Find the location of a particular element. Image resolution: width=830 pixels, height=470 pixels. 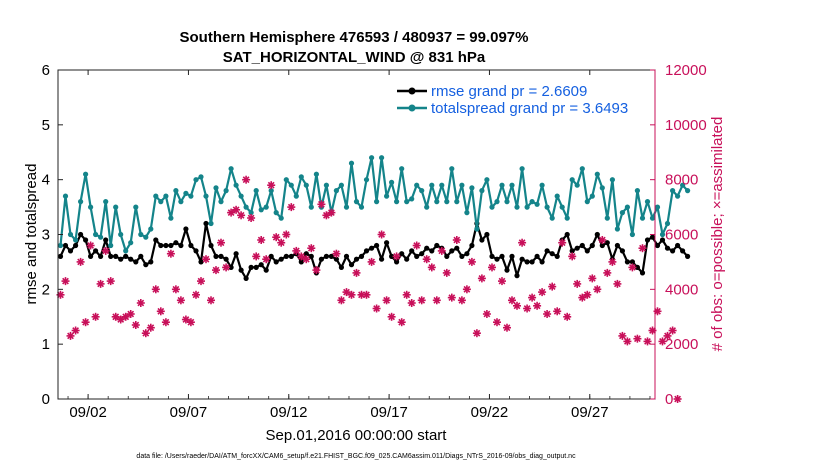

y-left-tick-label: 1 is located at coordinates (46, 344).